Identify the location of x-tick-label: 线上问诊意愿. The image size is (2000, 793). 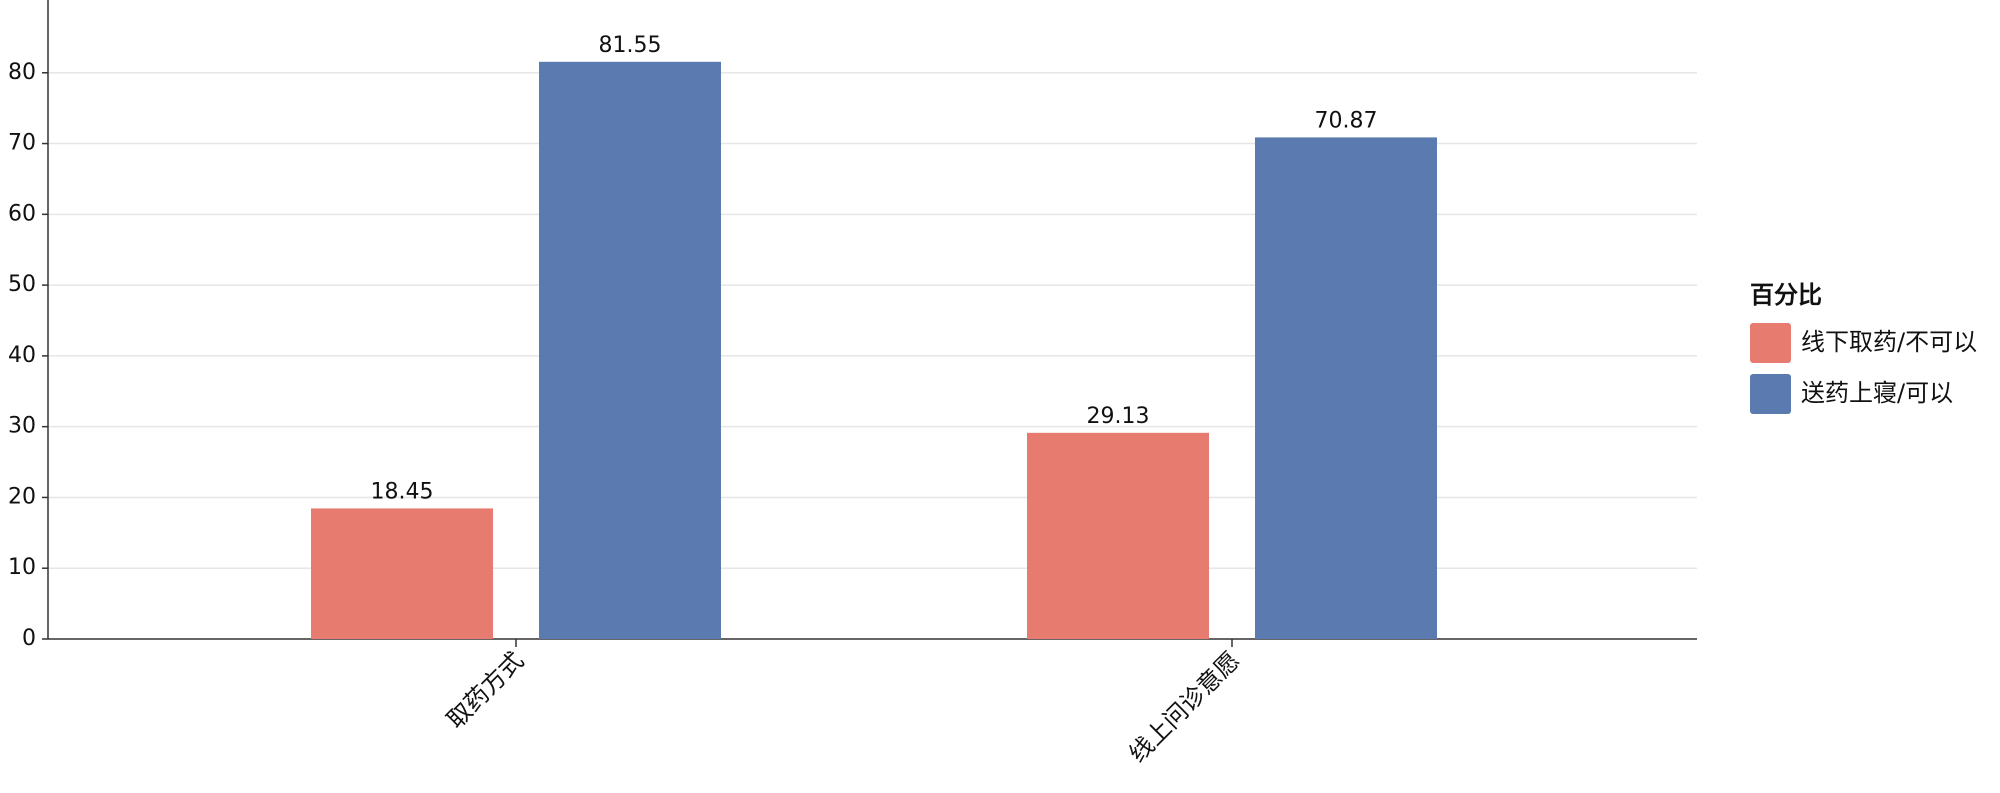
(1185, 707).